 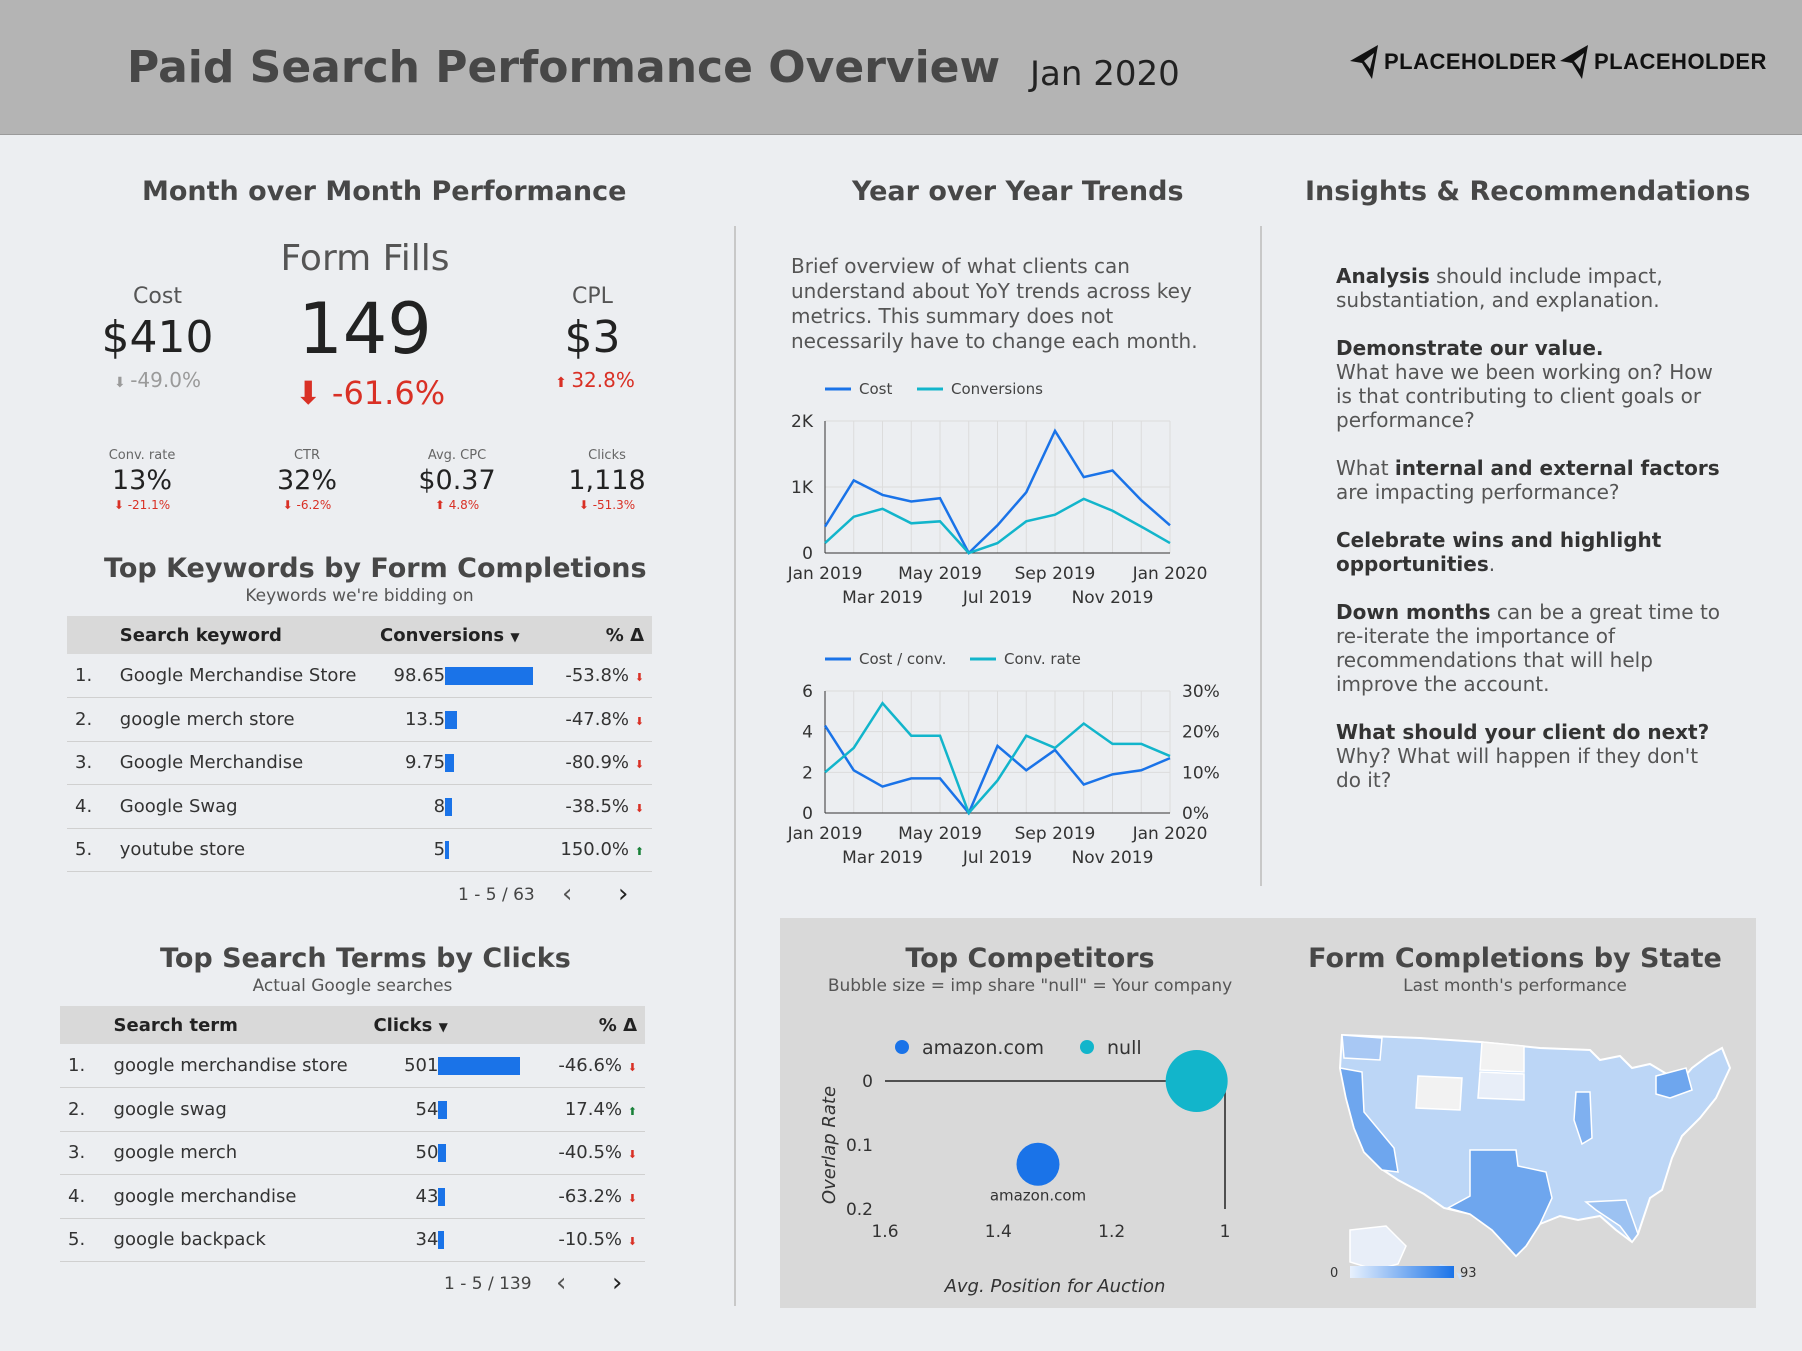 I want to click on cost-label: Cost, so click(x=157, y=296).